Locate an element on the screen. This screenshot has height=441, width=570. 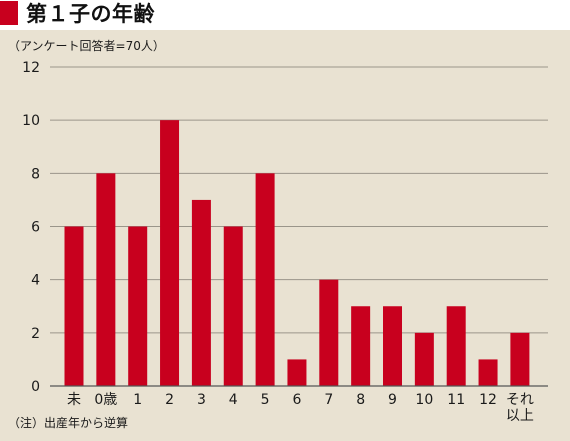
x-tick-label: 11 is located at coordinates (456, 400).